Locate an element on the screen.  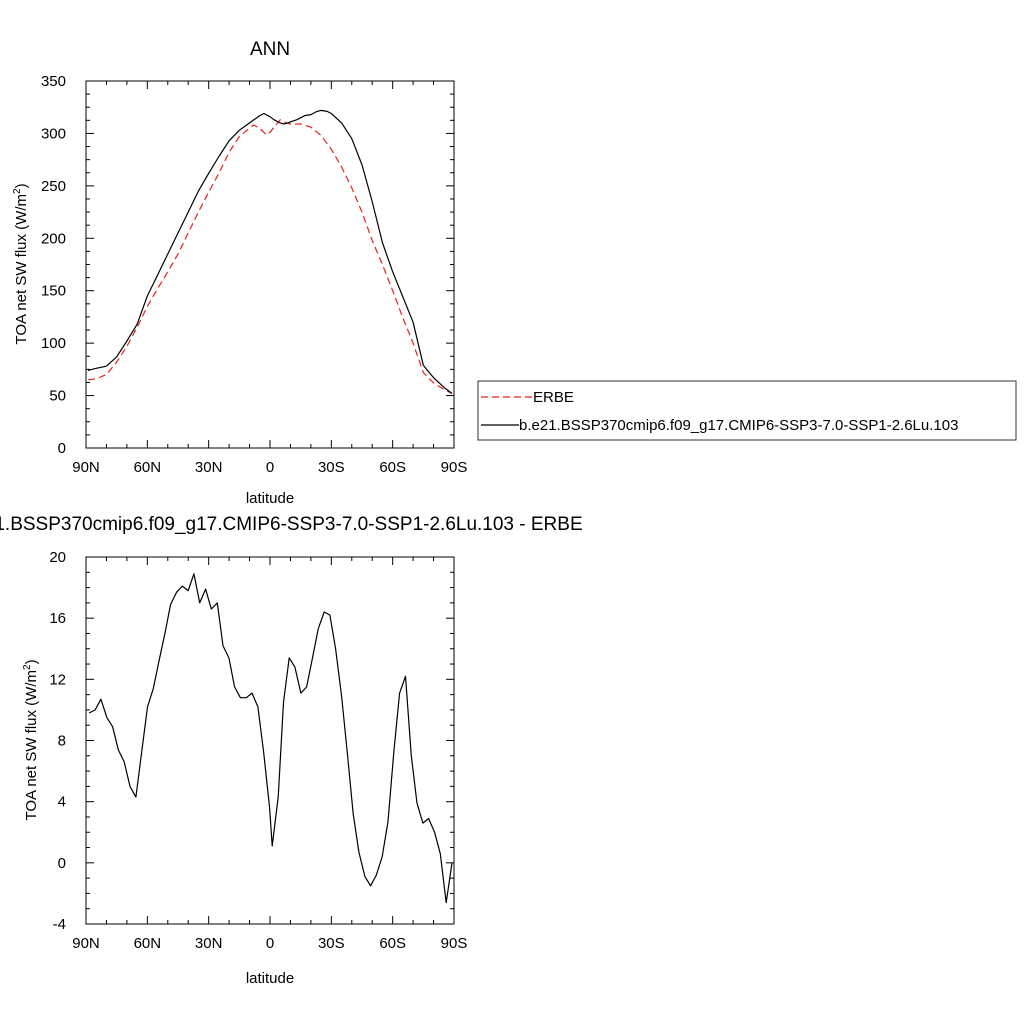
y-tick-label: 12 is located at coordinates (57, 679).